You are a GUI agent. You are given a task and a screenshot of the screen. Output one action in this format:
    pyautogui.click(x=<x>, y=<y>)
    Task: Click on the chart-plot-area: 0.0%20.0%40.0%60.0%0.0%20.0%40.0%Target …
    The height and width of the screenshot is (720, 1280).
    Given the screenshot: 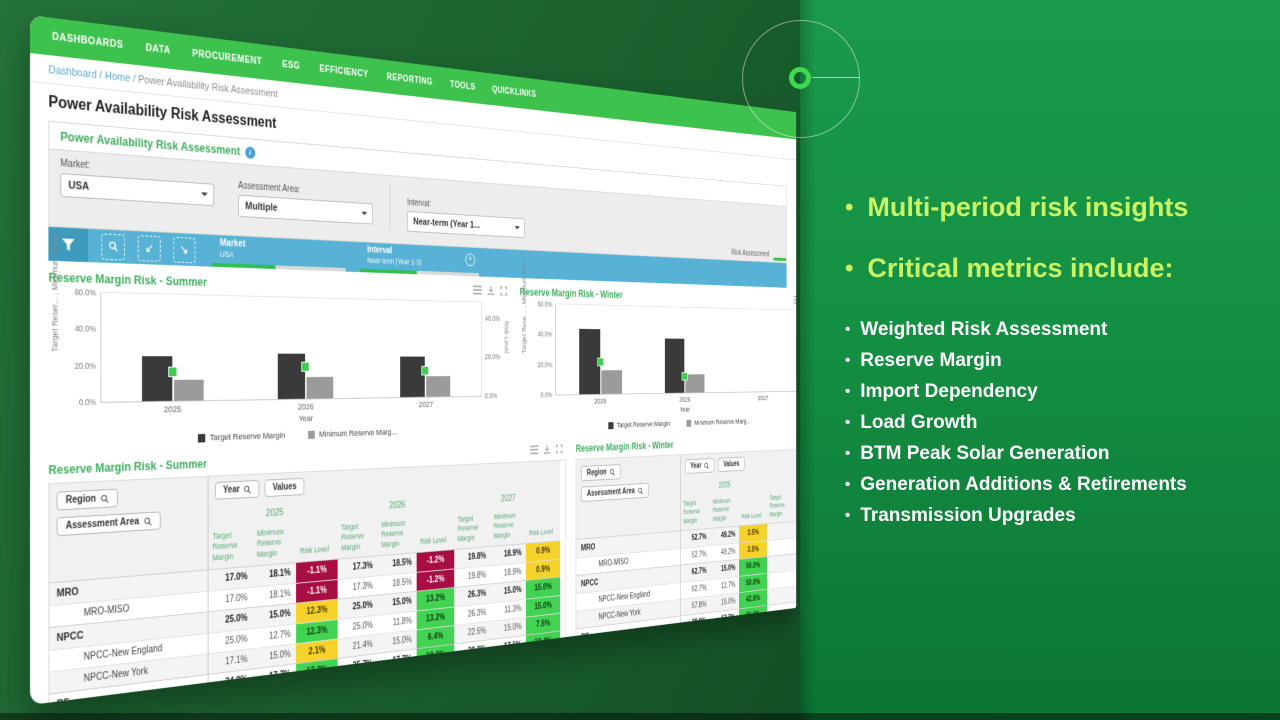 What is the action you would take?
    pyautogui.click(x=659, y=327)
    